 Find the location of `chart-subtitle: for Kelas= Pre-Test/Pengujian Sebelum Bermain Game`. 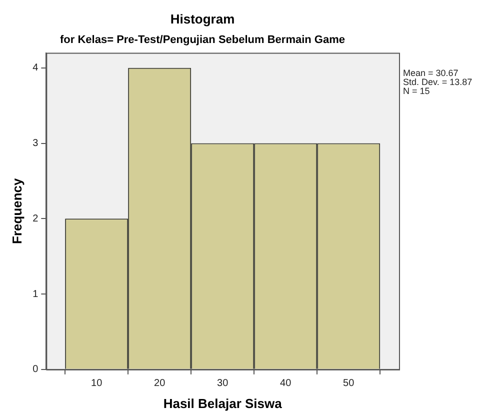

chart-subtitle: for Kelas= Pre-Test/Pengujian Sebelum Bermain Game is located at coordinates (202, 40).